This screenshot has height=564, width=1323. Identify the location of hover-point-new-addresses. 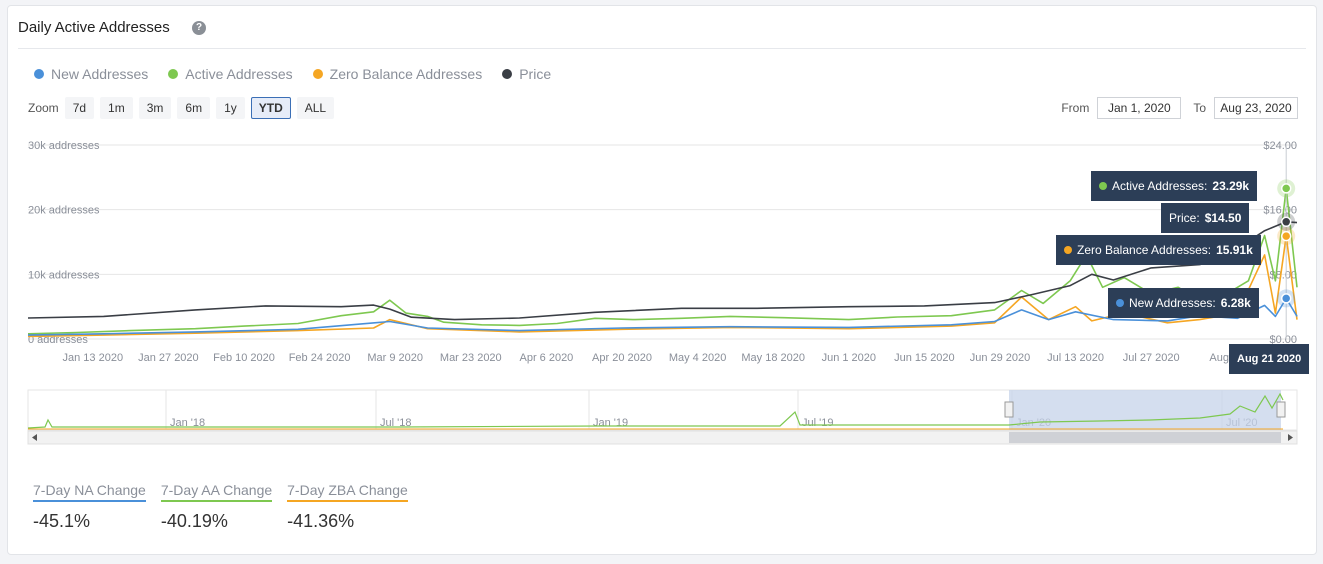
(1286, 298).